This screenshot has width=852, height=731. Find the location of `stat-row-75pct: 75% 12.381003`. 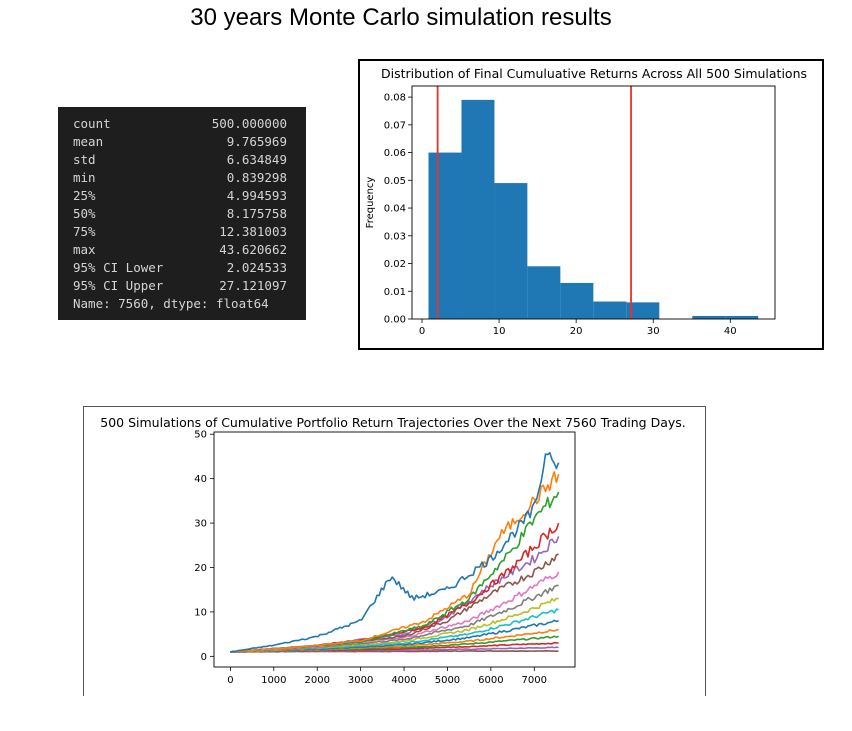

stat-row-75pct: 75% 12.381003 is located at coordinates (189, 232).